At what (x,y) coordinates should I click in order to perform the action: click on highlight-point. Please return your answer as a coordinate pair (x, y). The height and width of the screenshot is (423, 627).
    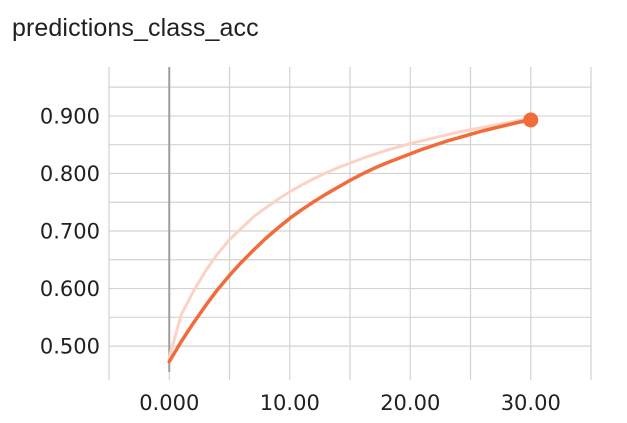
    Looking at the image, I should click on (531, 120).